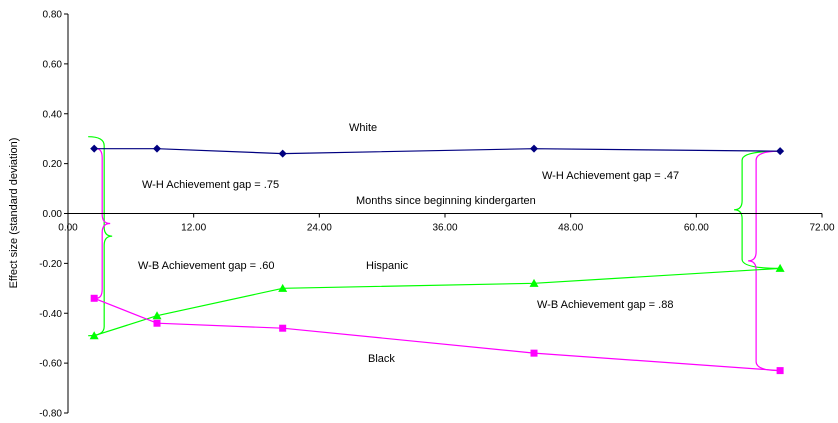  What do you see at coordinates (53, 114) in the screenshot?
I see `y-tick-label: 0.40` at bounding box center [53, 114].